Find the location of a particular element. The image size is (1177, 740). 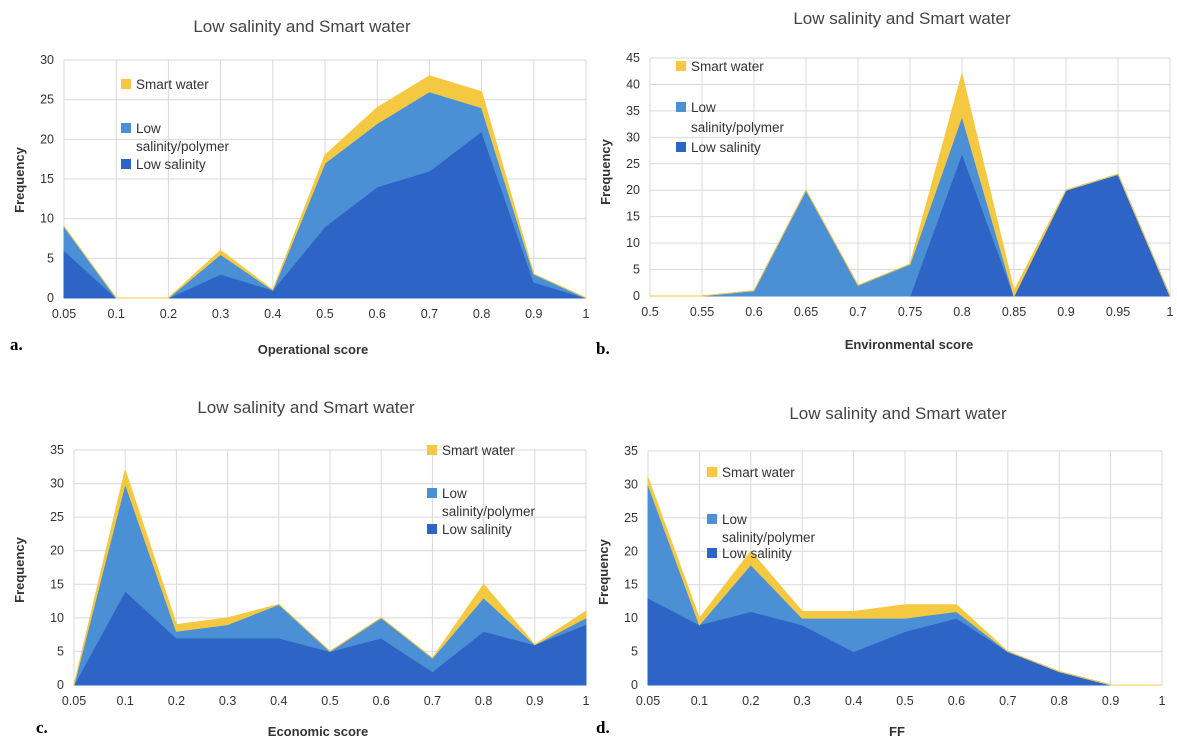

y-tick-label: 25 is located at coordinates (47, 100).